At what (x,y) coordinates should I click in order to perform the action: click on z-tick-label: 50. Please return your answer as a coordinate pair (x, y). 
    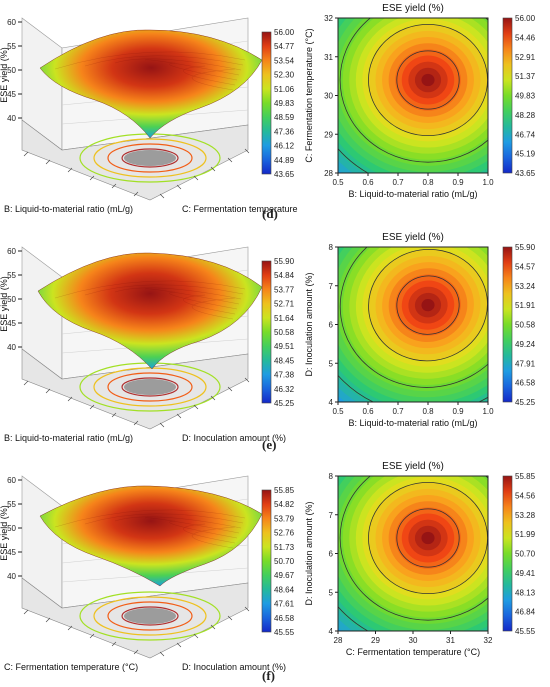
    Looking at the image, I should click on (11, 528).